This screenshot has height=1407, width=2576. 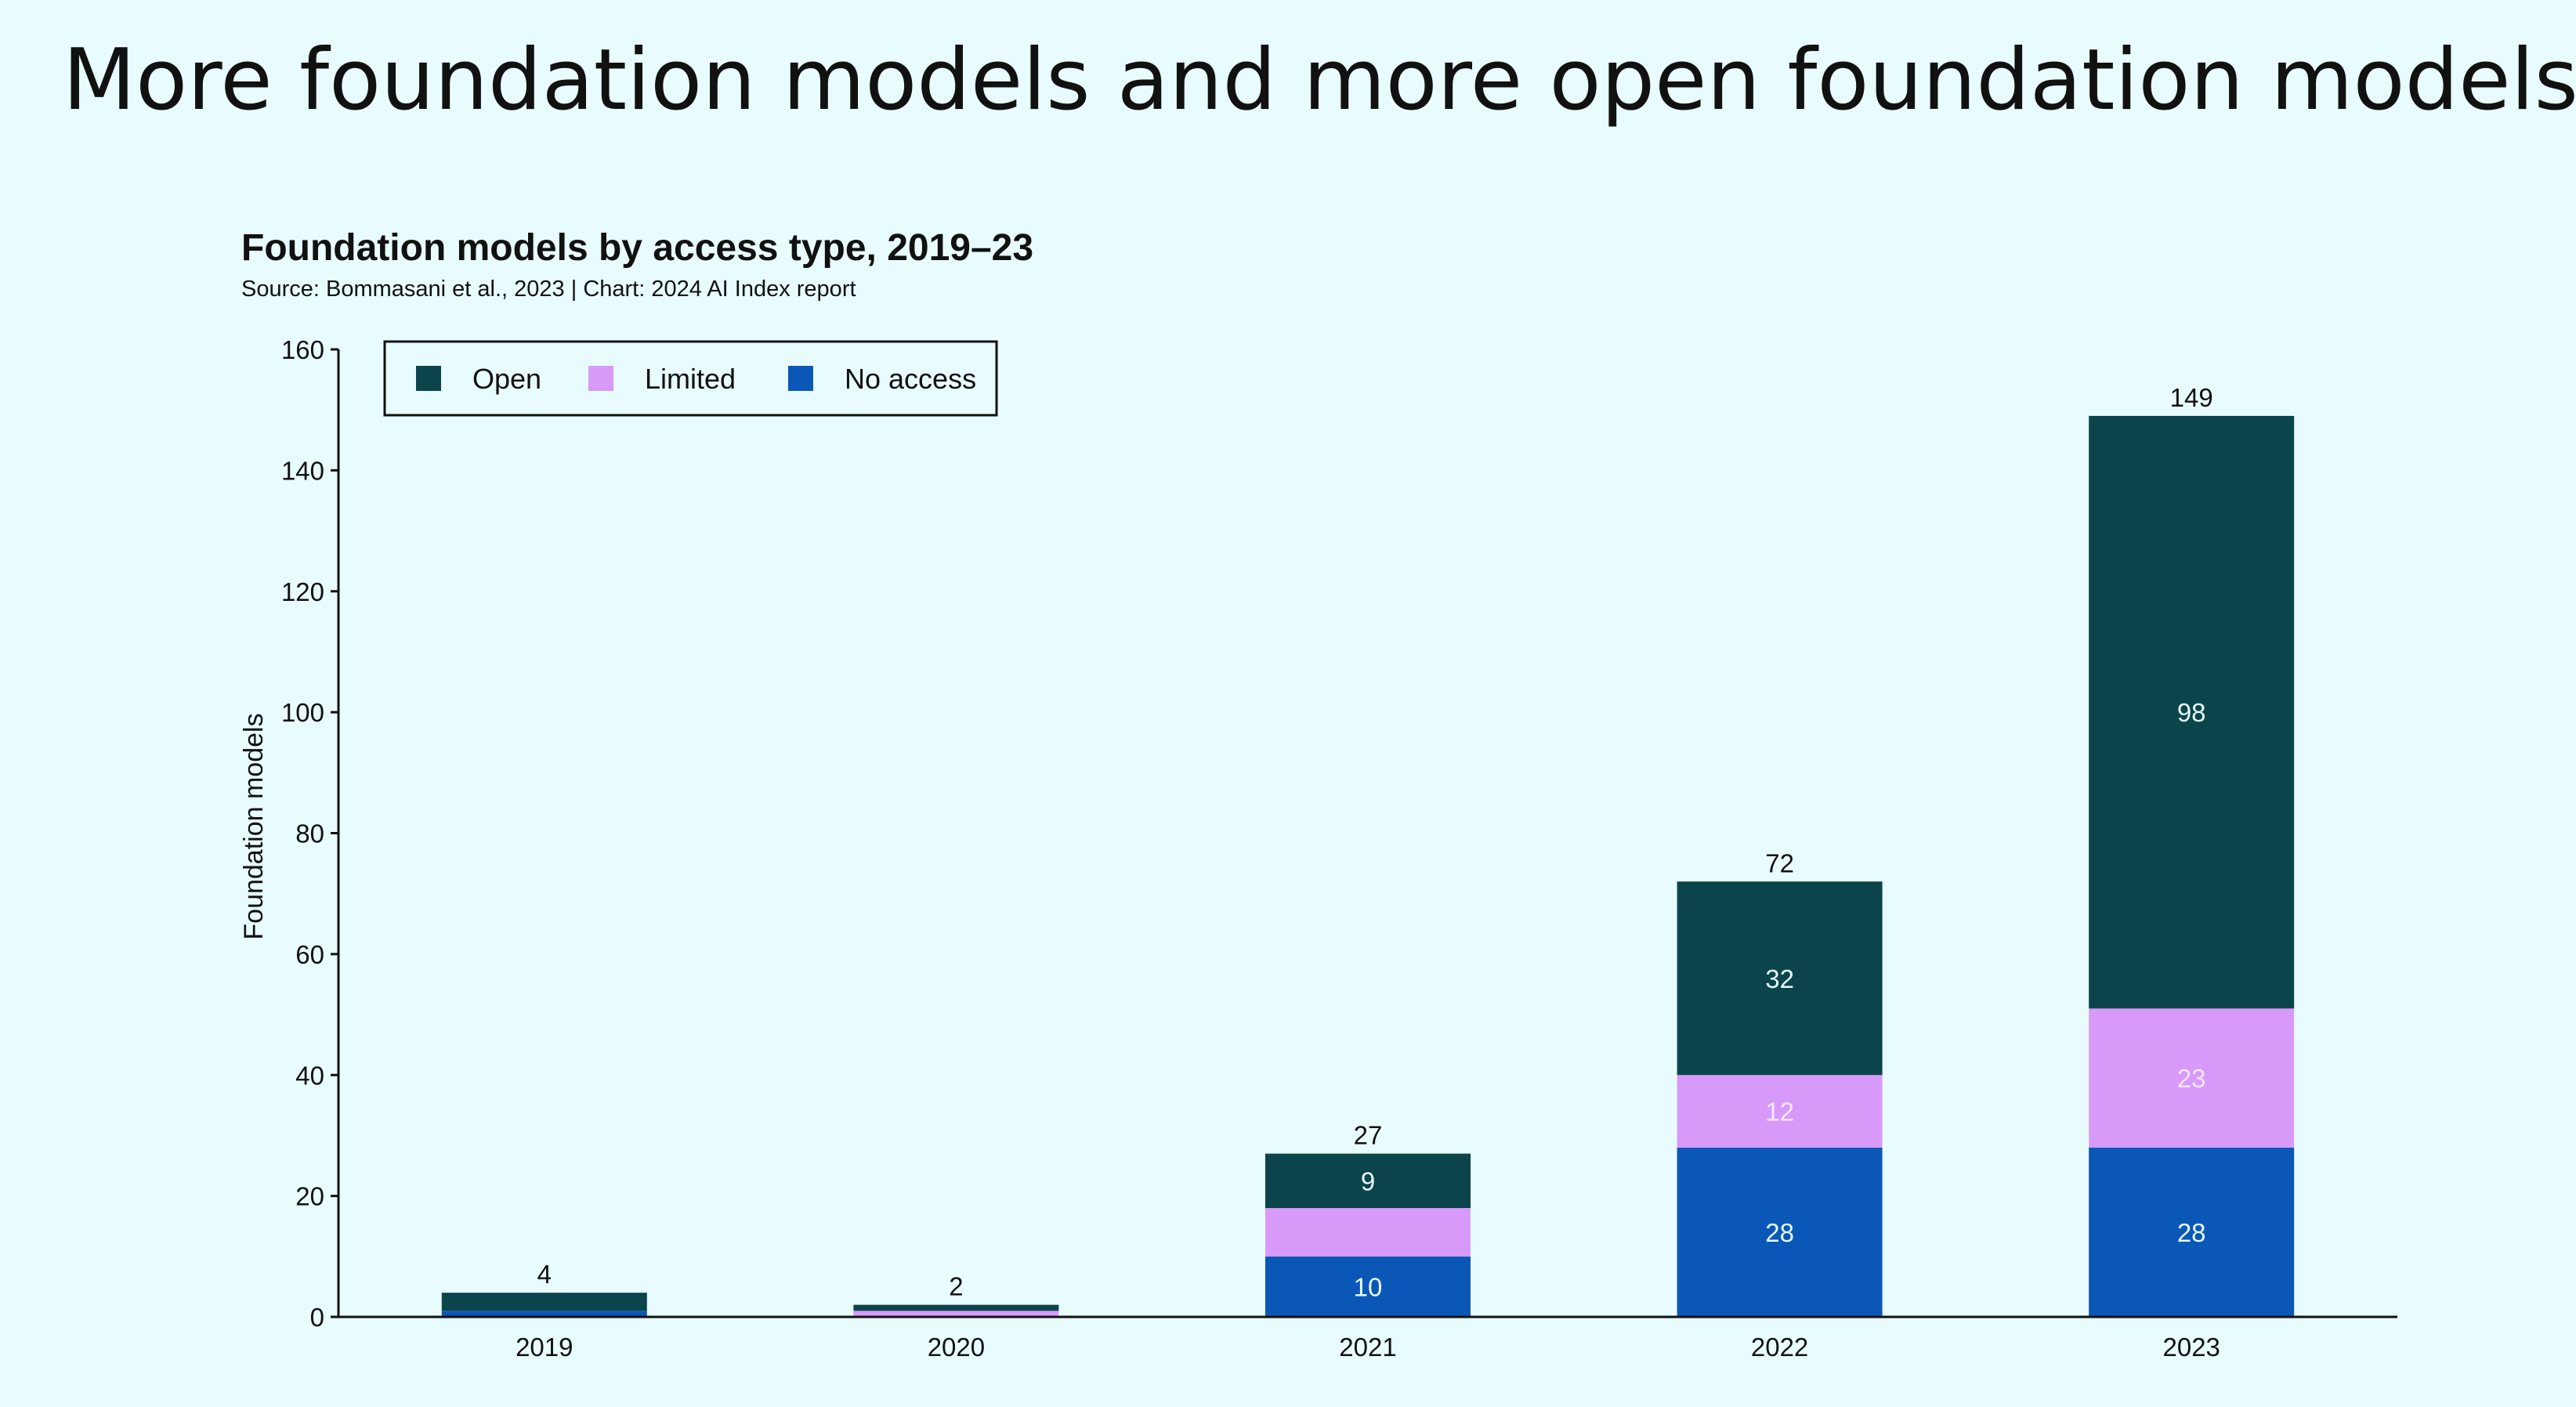 I want to click on bar-total-label: 27, so click(x=1368, y=1135).